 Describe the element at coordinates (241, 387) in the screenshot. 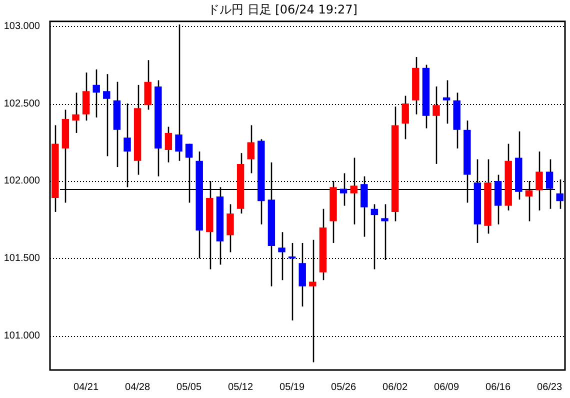

I see `x-tick-label: 05/12` at that location.